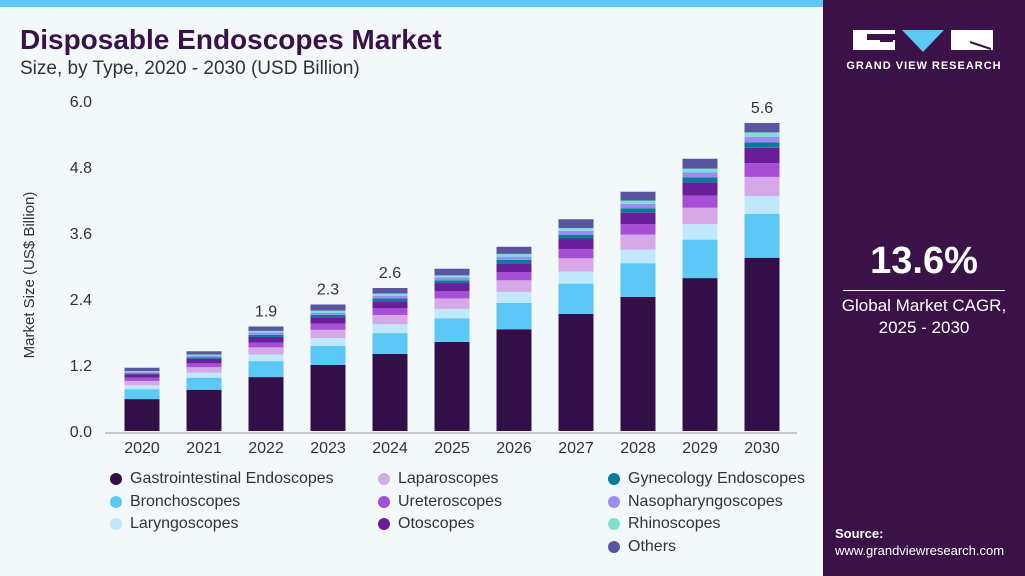 This screenshot has width=1025, height=576. I want to click on legend-label: Otoscopes, so click(436, 523).